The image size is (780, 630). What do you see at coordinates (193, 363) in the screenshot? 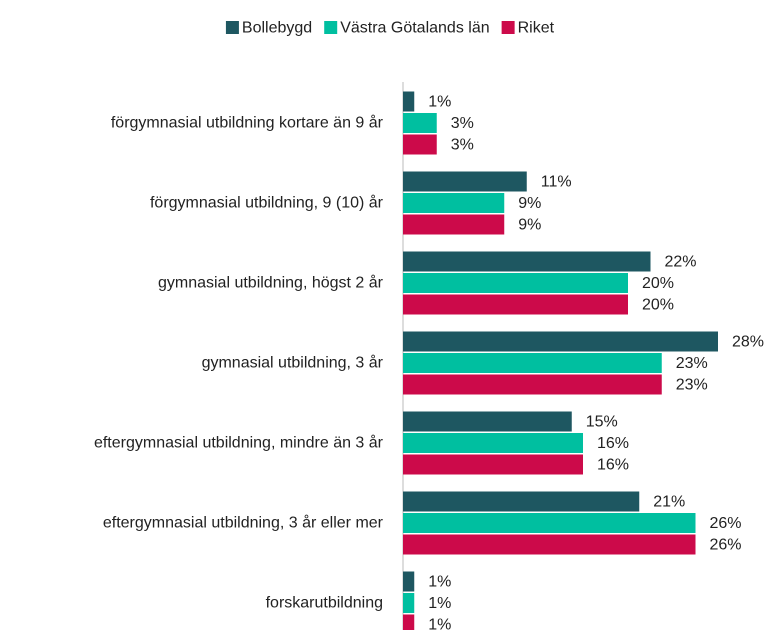
I see `category-label: gymnasial utbildning, 3 år` at bounding box center [193, 363].